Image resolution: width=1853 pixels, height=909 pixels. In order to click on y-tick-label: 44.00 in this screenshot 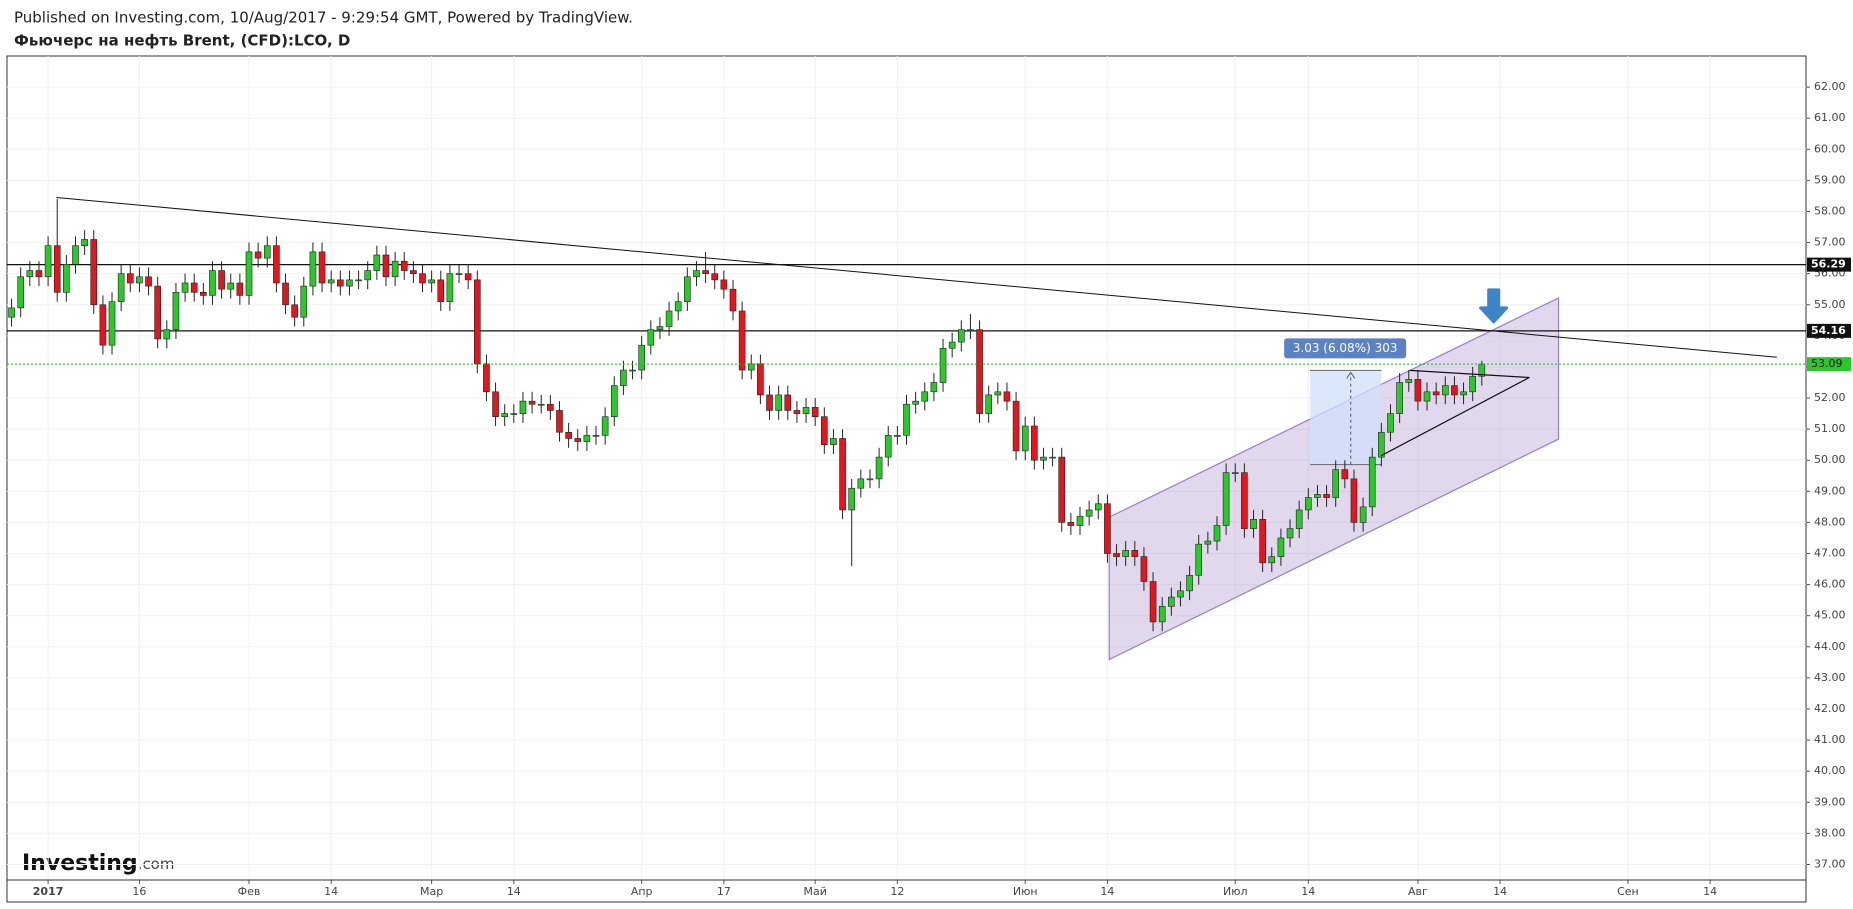, I will do `click(1830, 646)`.